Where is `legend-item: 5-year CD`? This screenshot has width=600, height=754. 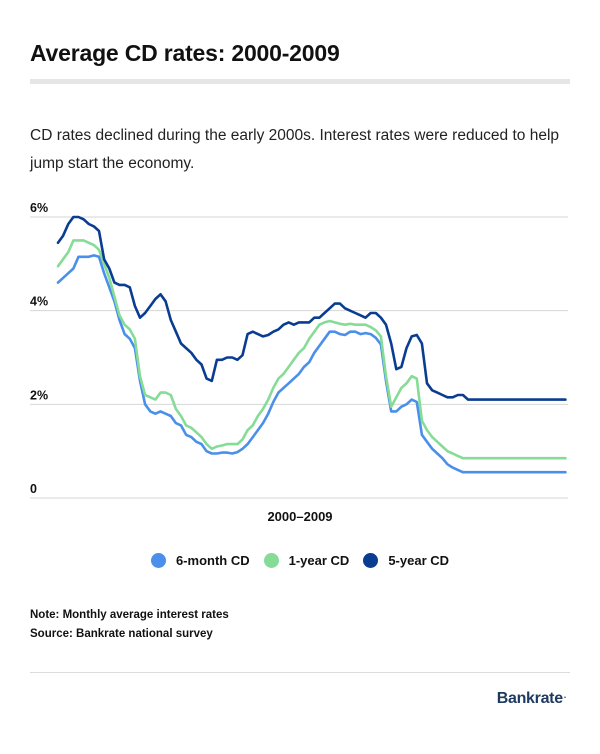
legend-item: 5-year CD is located at coordinates (406, 560).